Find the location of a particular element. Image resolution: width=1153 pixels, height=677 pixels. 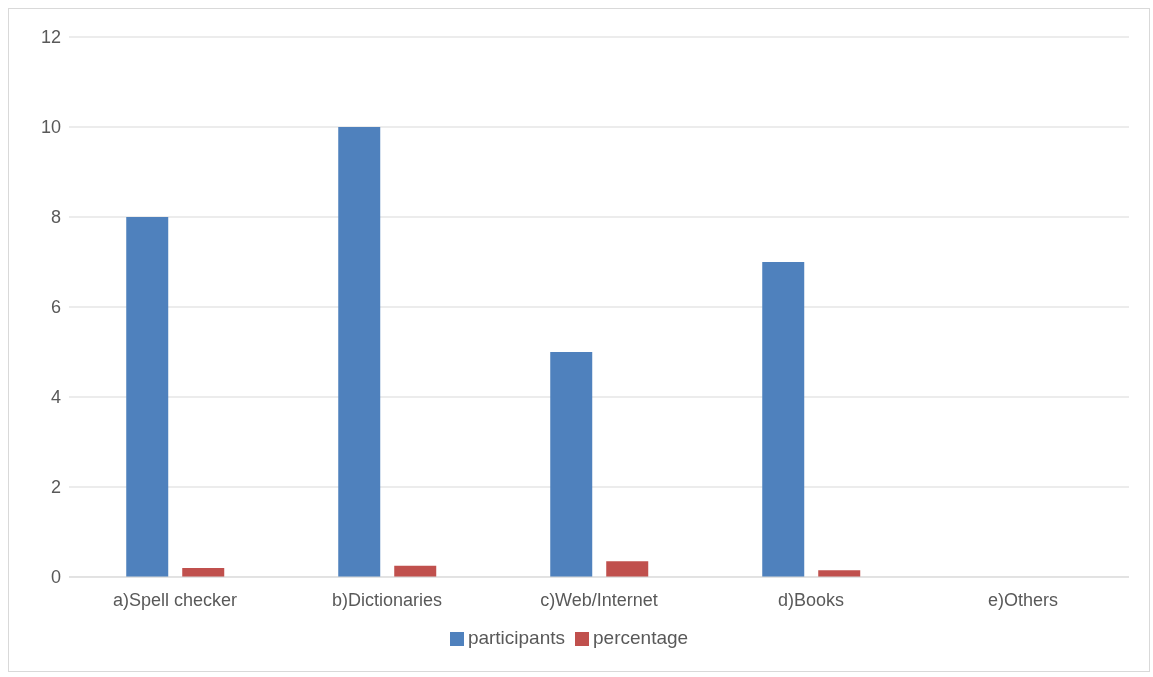

y-tick-label: 10 is located at coordinates (50, 127).